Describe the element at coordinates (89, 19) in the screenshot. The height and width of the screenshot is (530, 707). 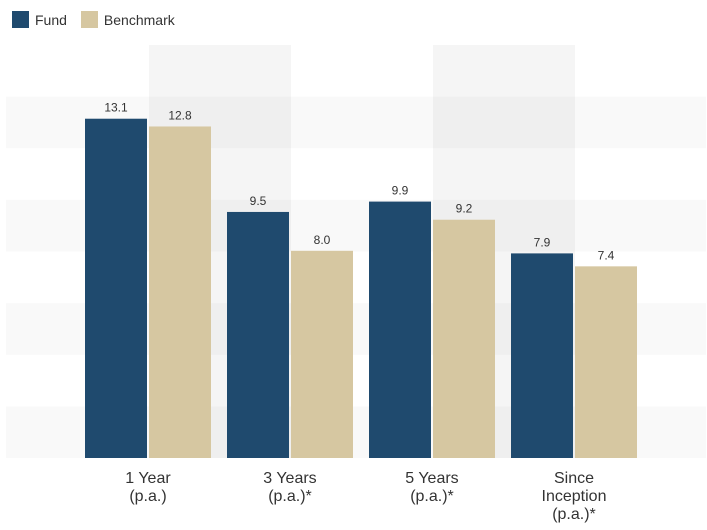
I see `legend-swatch-benchmark` at that location.